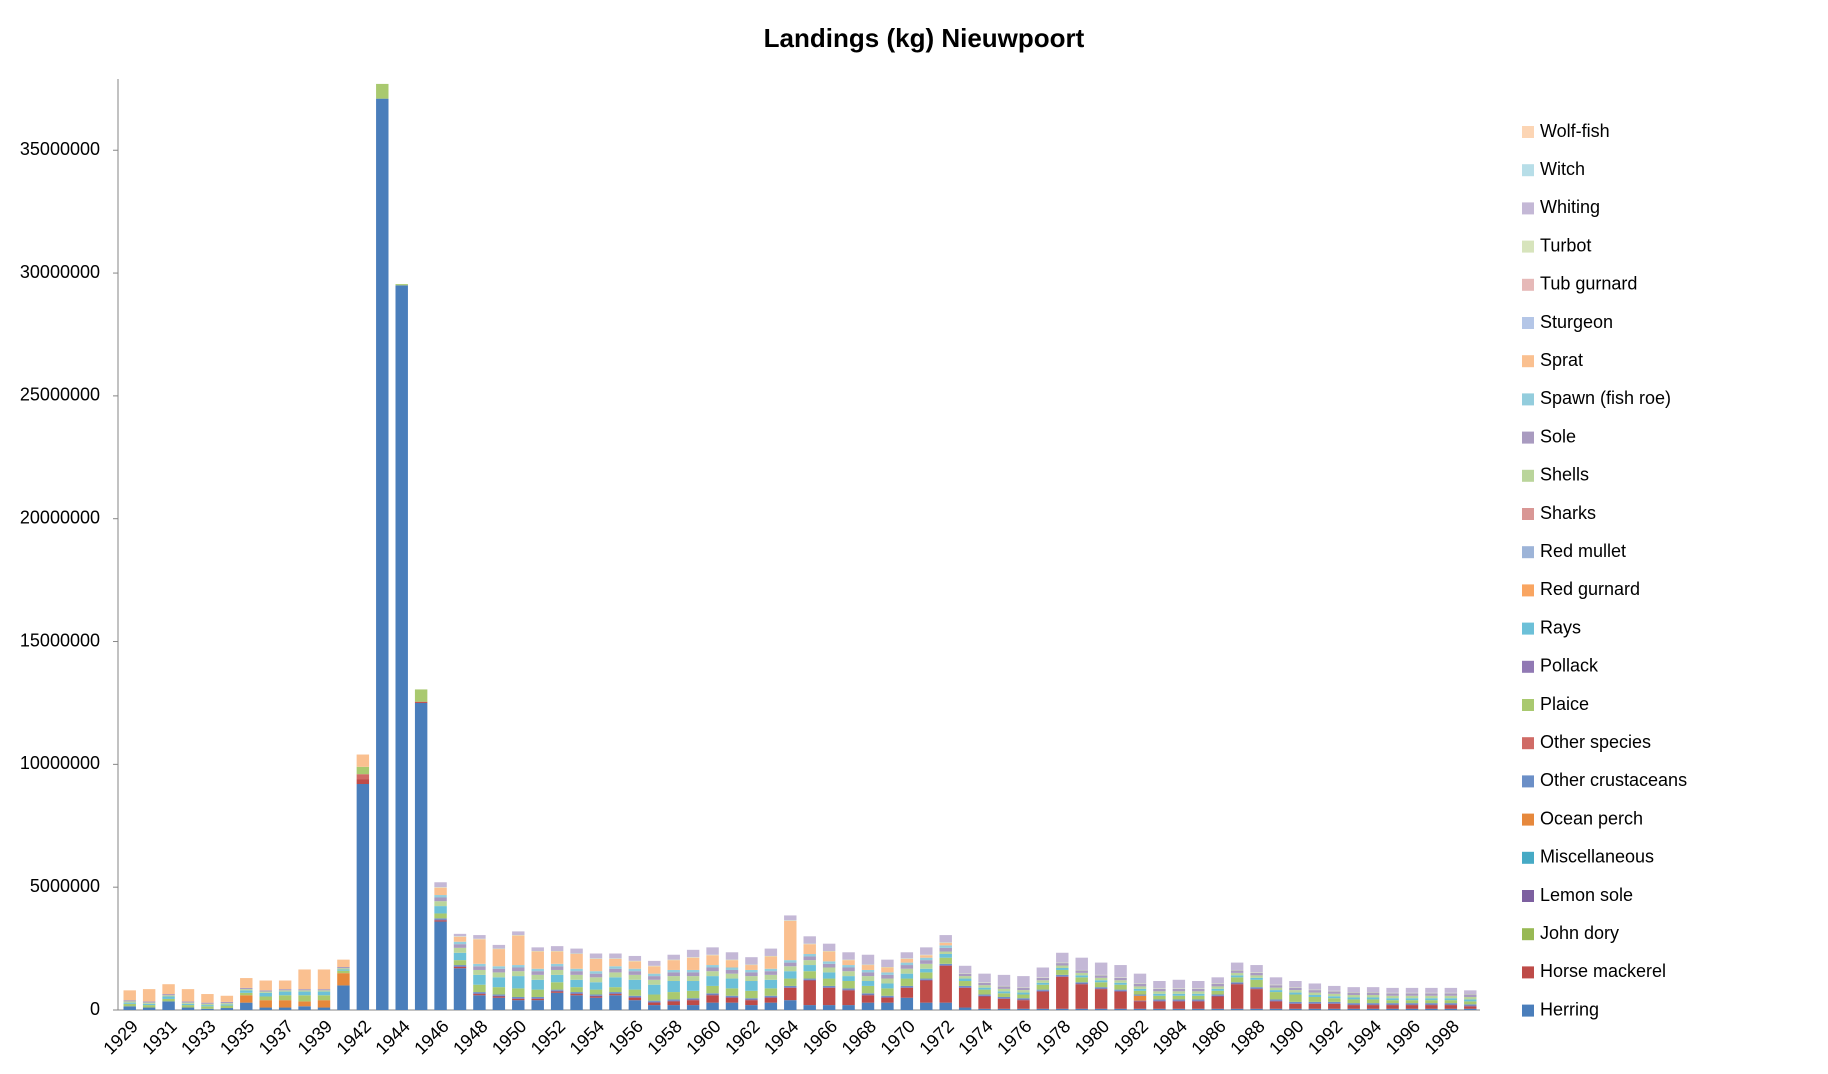 The image size is (1828, 1074). What do you see at coordinates (237, 1037) in the screenshot?
I see `x-tick-label: 1935` at bounding box center [237, 1037].